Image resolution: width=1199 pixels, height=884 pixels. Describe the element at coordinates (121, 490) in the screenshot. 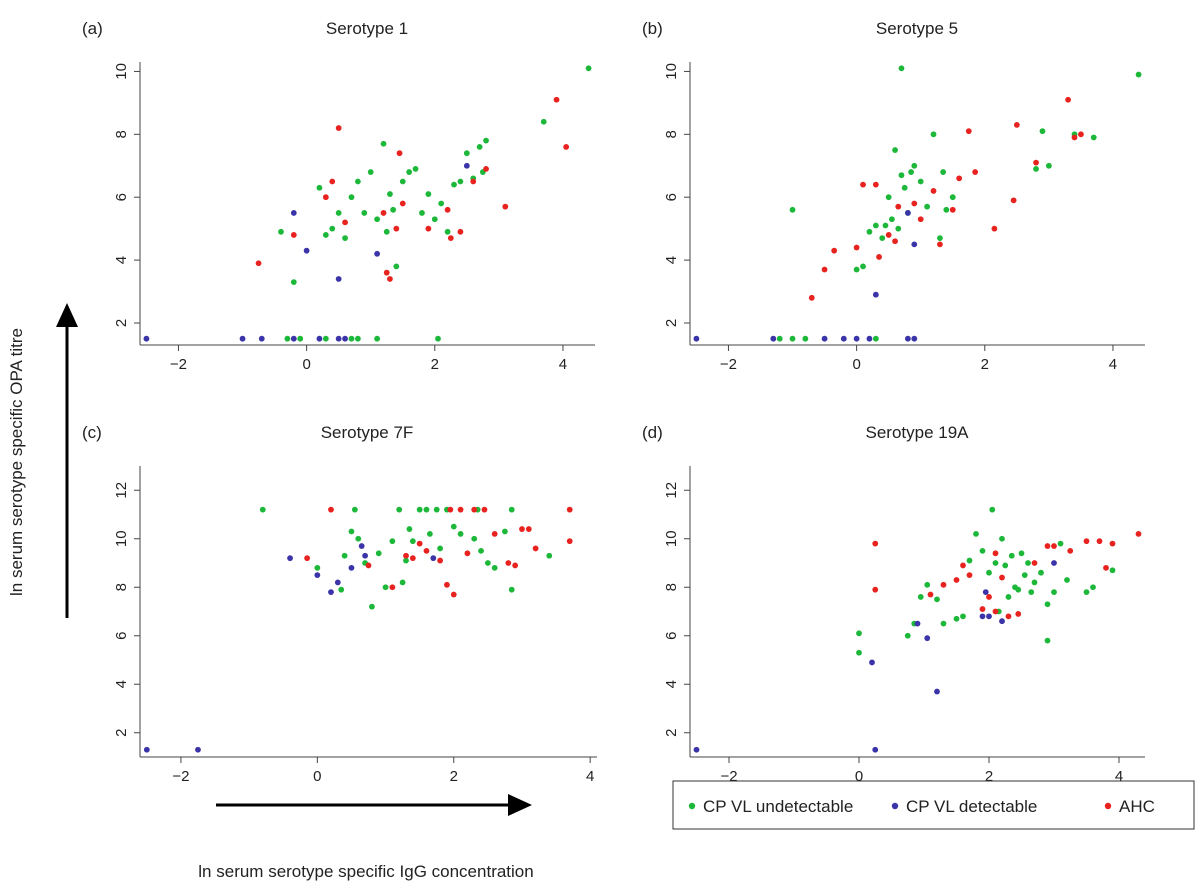

I see `y-tick-label: 12` at that location.